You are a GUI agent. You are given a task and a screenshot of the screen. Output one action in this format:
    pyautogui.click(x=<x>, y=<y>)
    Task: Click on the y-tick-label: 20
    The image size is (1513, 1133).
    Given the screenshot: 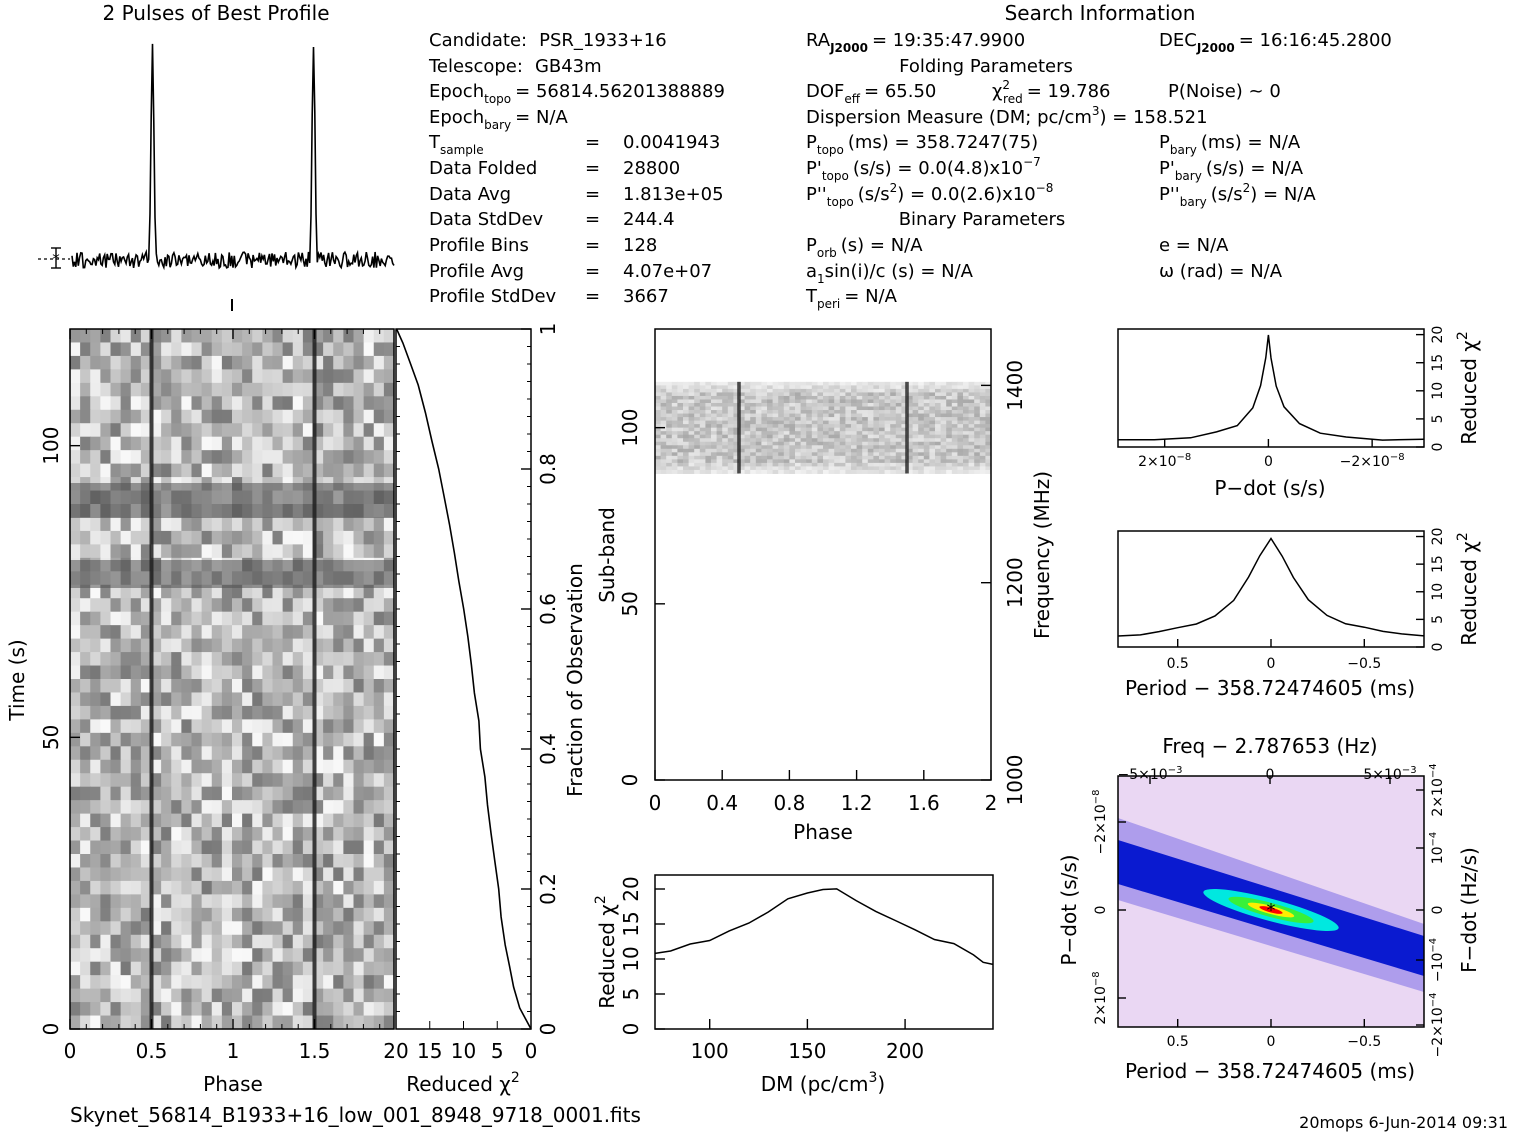 What is the action you would take?
    pyautogui.click(x=1438, y=335)
    